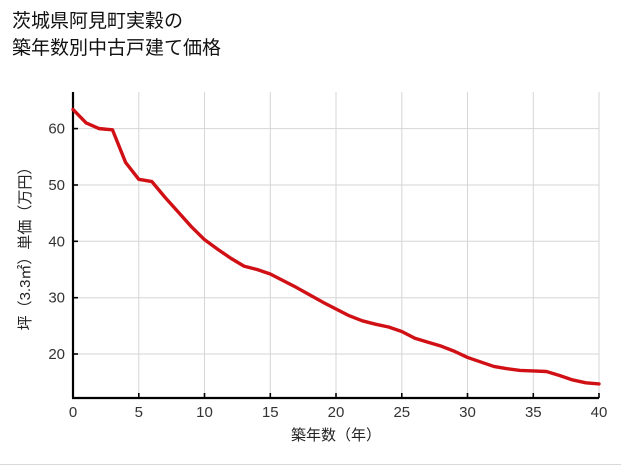  What do you see at coordinates (25, 245) in the screenshot?
I see `y-axis-label: 坪（3.3㎡）単価（万円）` at bounding box center [25, 245].